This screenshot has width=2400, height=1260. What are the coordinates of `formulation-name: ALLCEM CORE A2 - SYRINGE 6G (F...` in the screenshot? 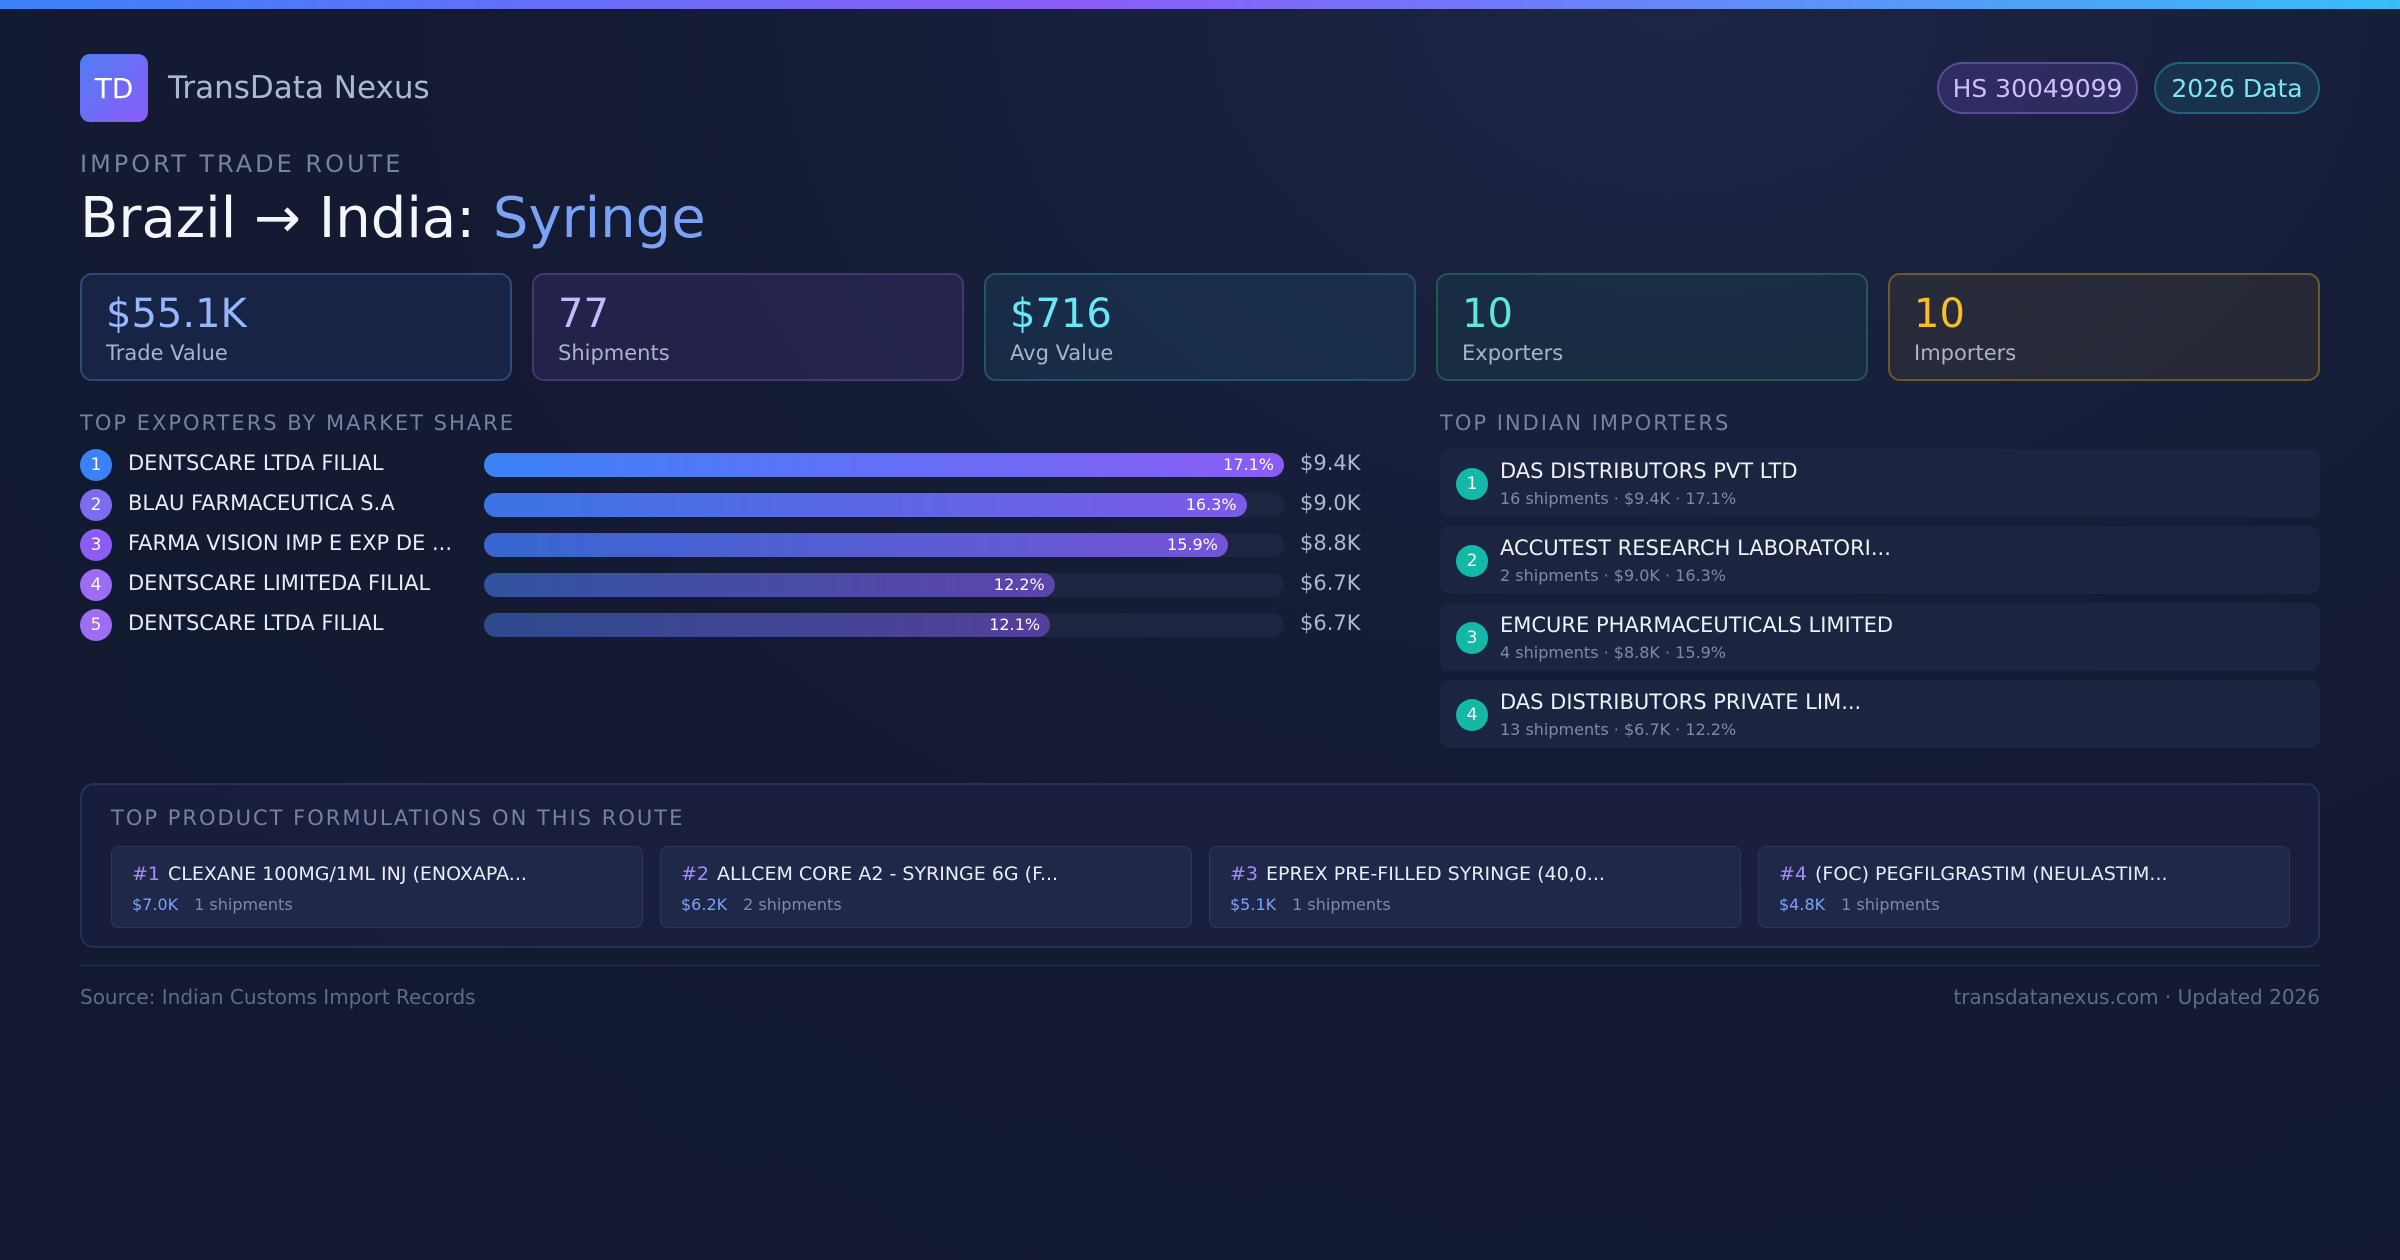 It's located at (888, 874).